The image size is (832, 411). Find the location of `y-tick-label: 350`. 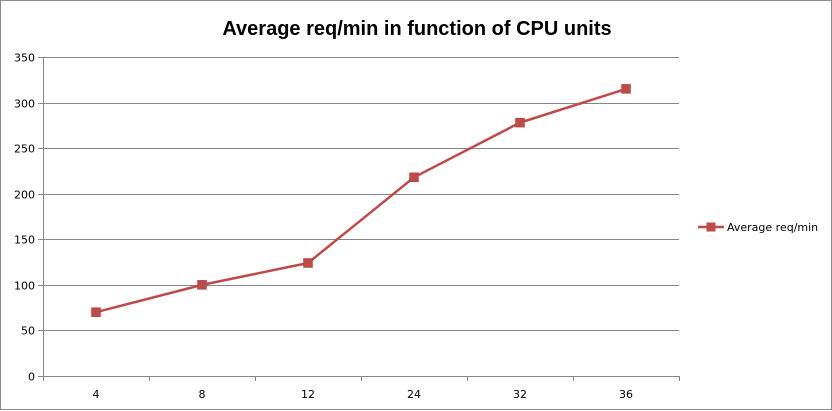

y-tick-label: 350 is located at coordinates (24, 58).